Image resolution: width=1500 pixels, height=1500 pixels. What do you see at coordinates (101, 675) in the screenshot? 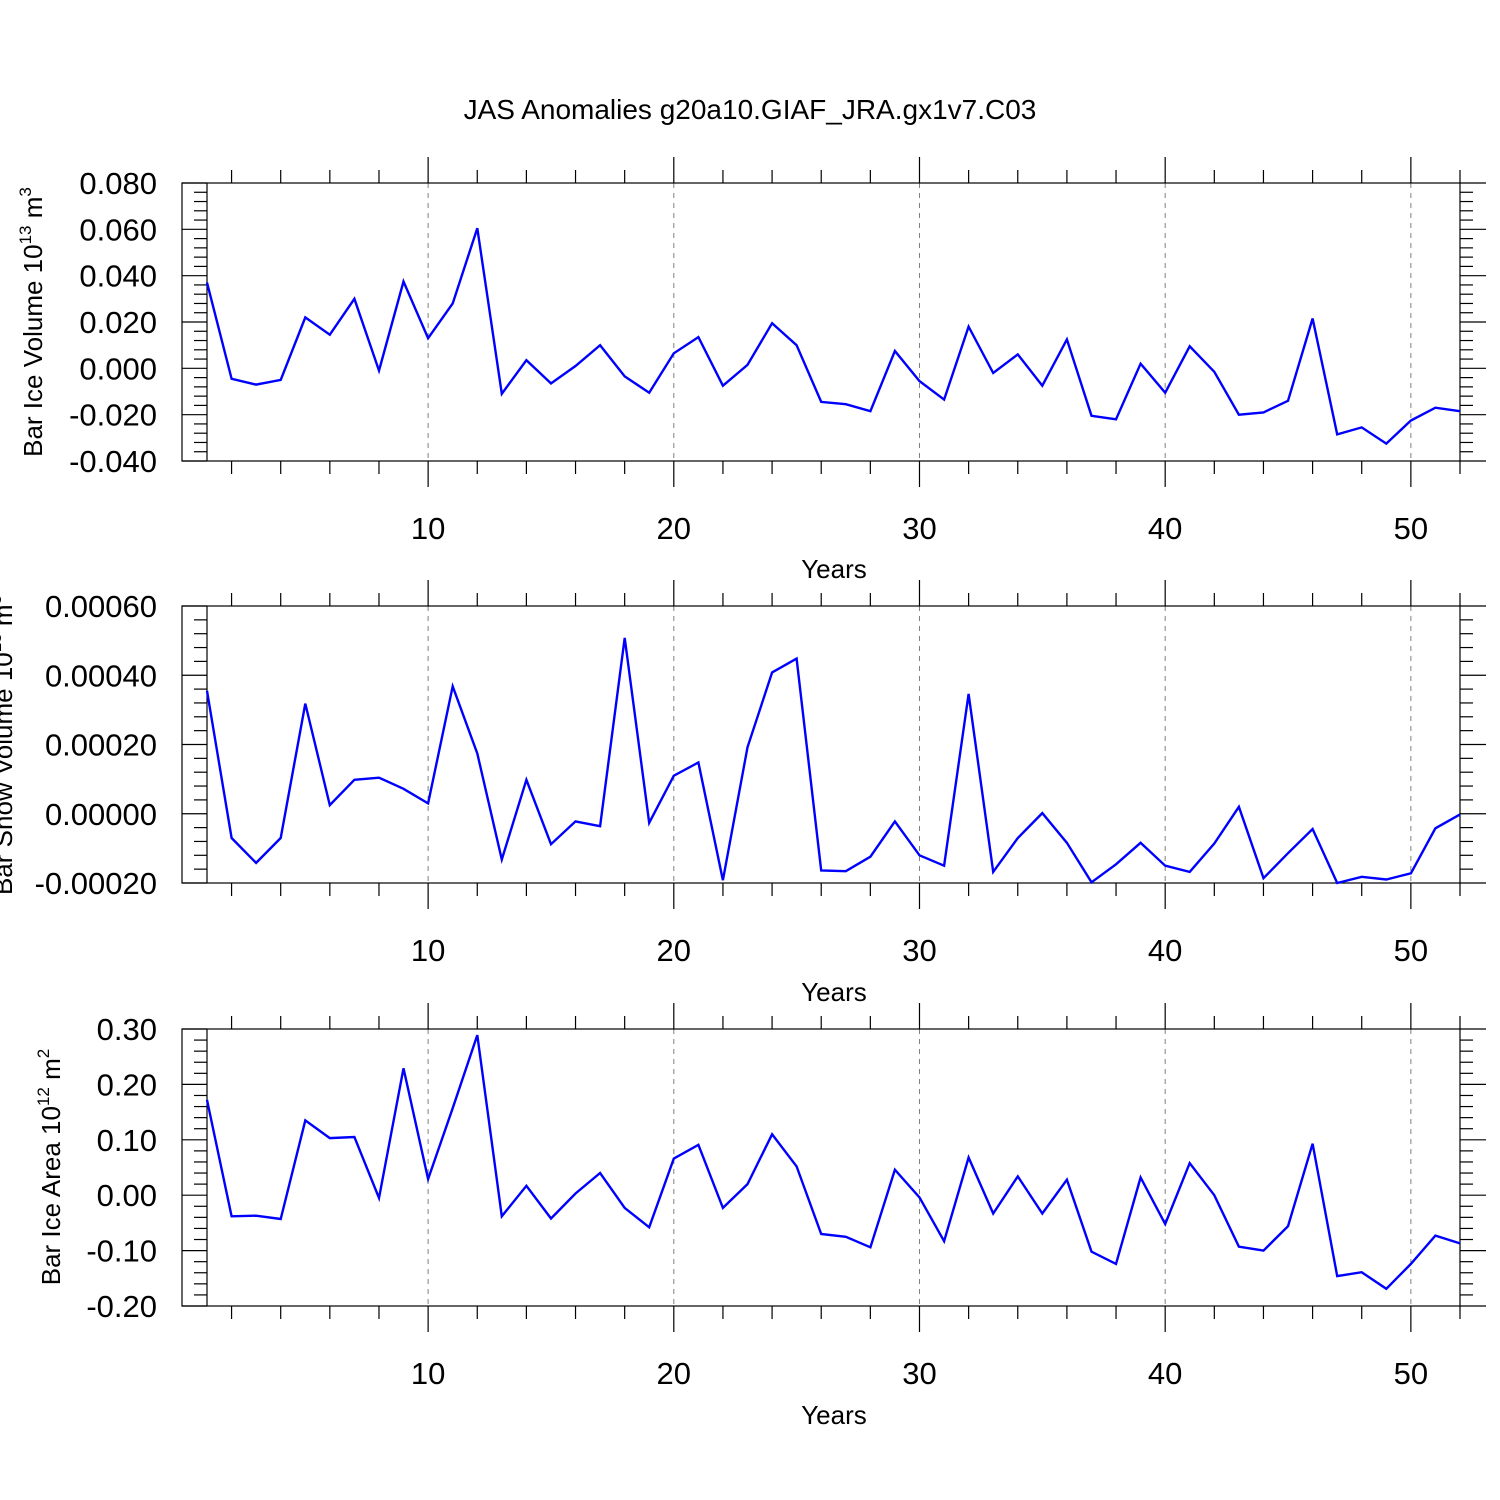
I see `y-tick-label: 0.00040` at bounding box center [101, 675].